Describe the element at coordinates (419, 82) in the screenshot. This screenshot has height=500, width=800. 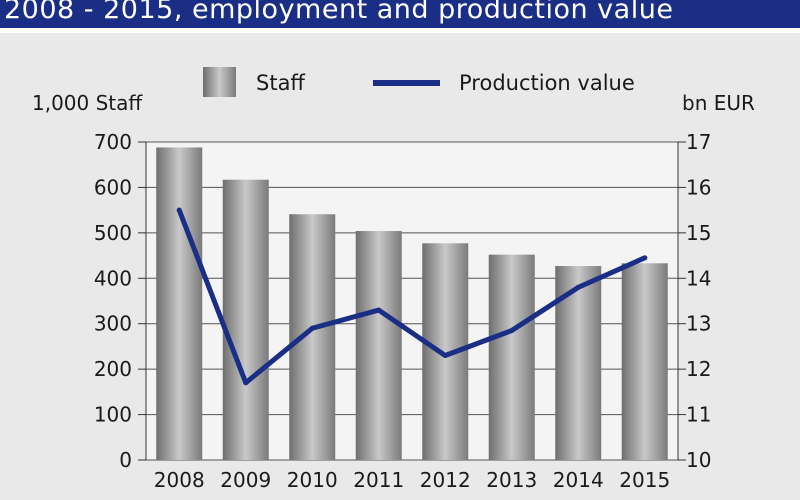
I see `legend: Staff Production value` at that location.